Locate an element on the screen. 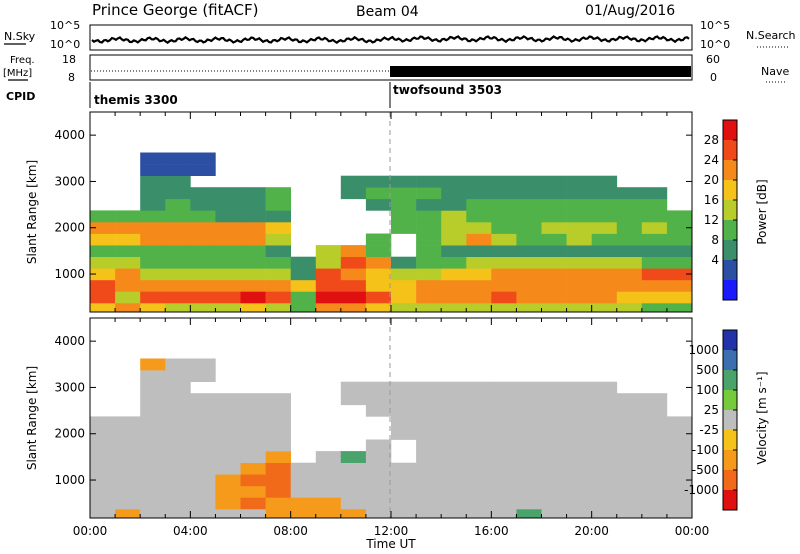  power-colorbar-tick-label: 28 is located at coordinates (711, 140).